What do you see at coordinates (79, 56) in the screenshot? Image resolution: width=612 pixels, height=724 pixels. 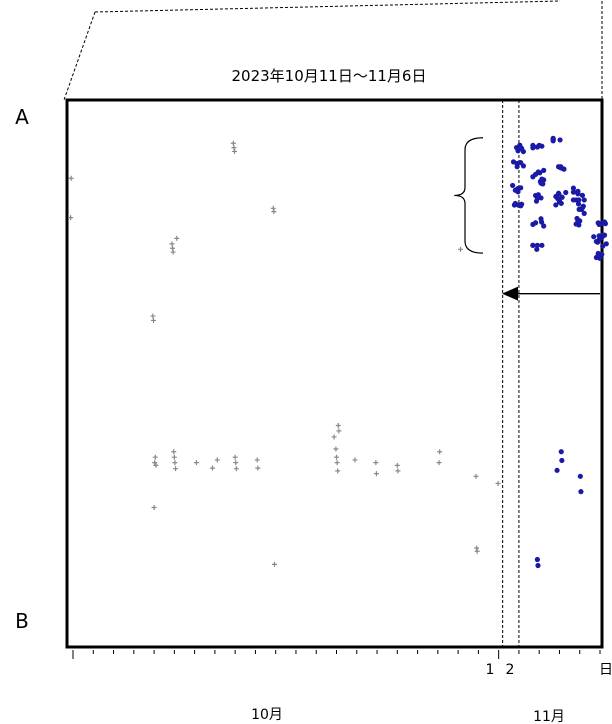 I see `zoom-guide-left` at bounding box center [79, 56].